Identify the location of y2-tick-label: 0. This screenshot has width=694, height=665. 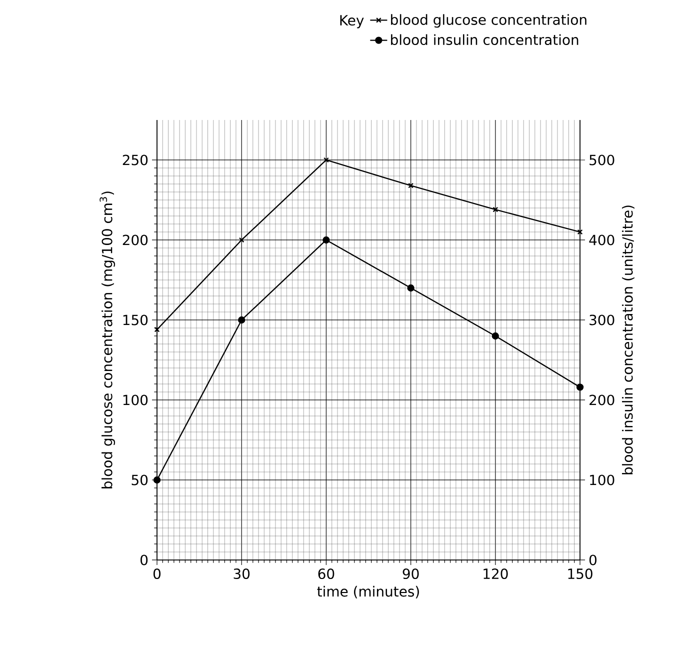
(592, 560).